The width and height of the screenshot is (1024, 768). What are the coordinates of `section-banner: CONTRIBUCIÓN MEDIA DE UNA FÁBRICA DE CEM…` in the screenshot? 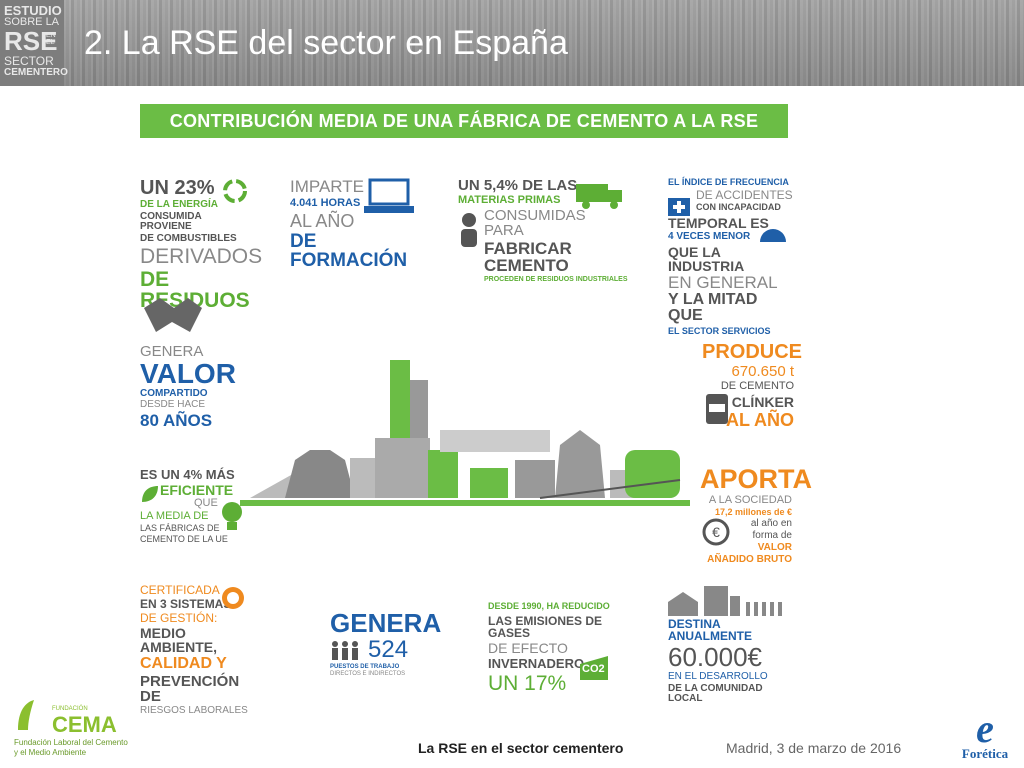 It's located at (464, 121).